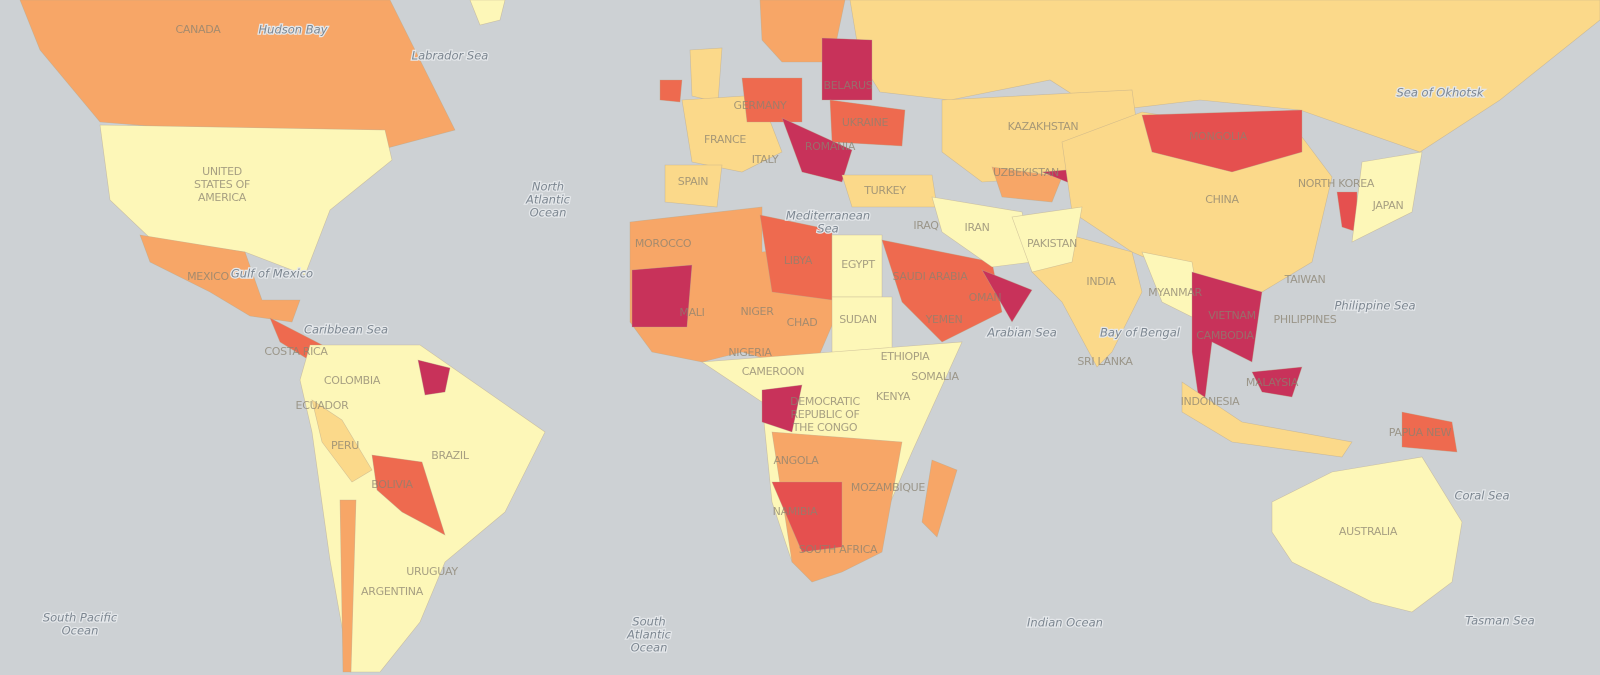  I want to click on ukraine, so click(867, 123).